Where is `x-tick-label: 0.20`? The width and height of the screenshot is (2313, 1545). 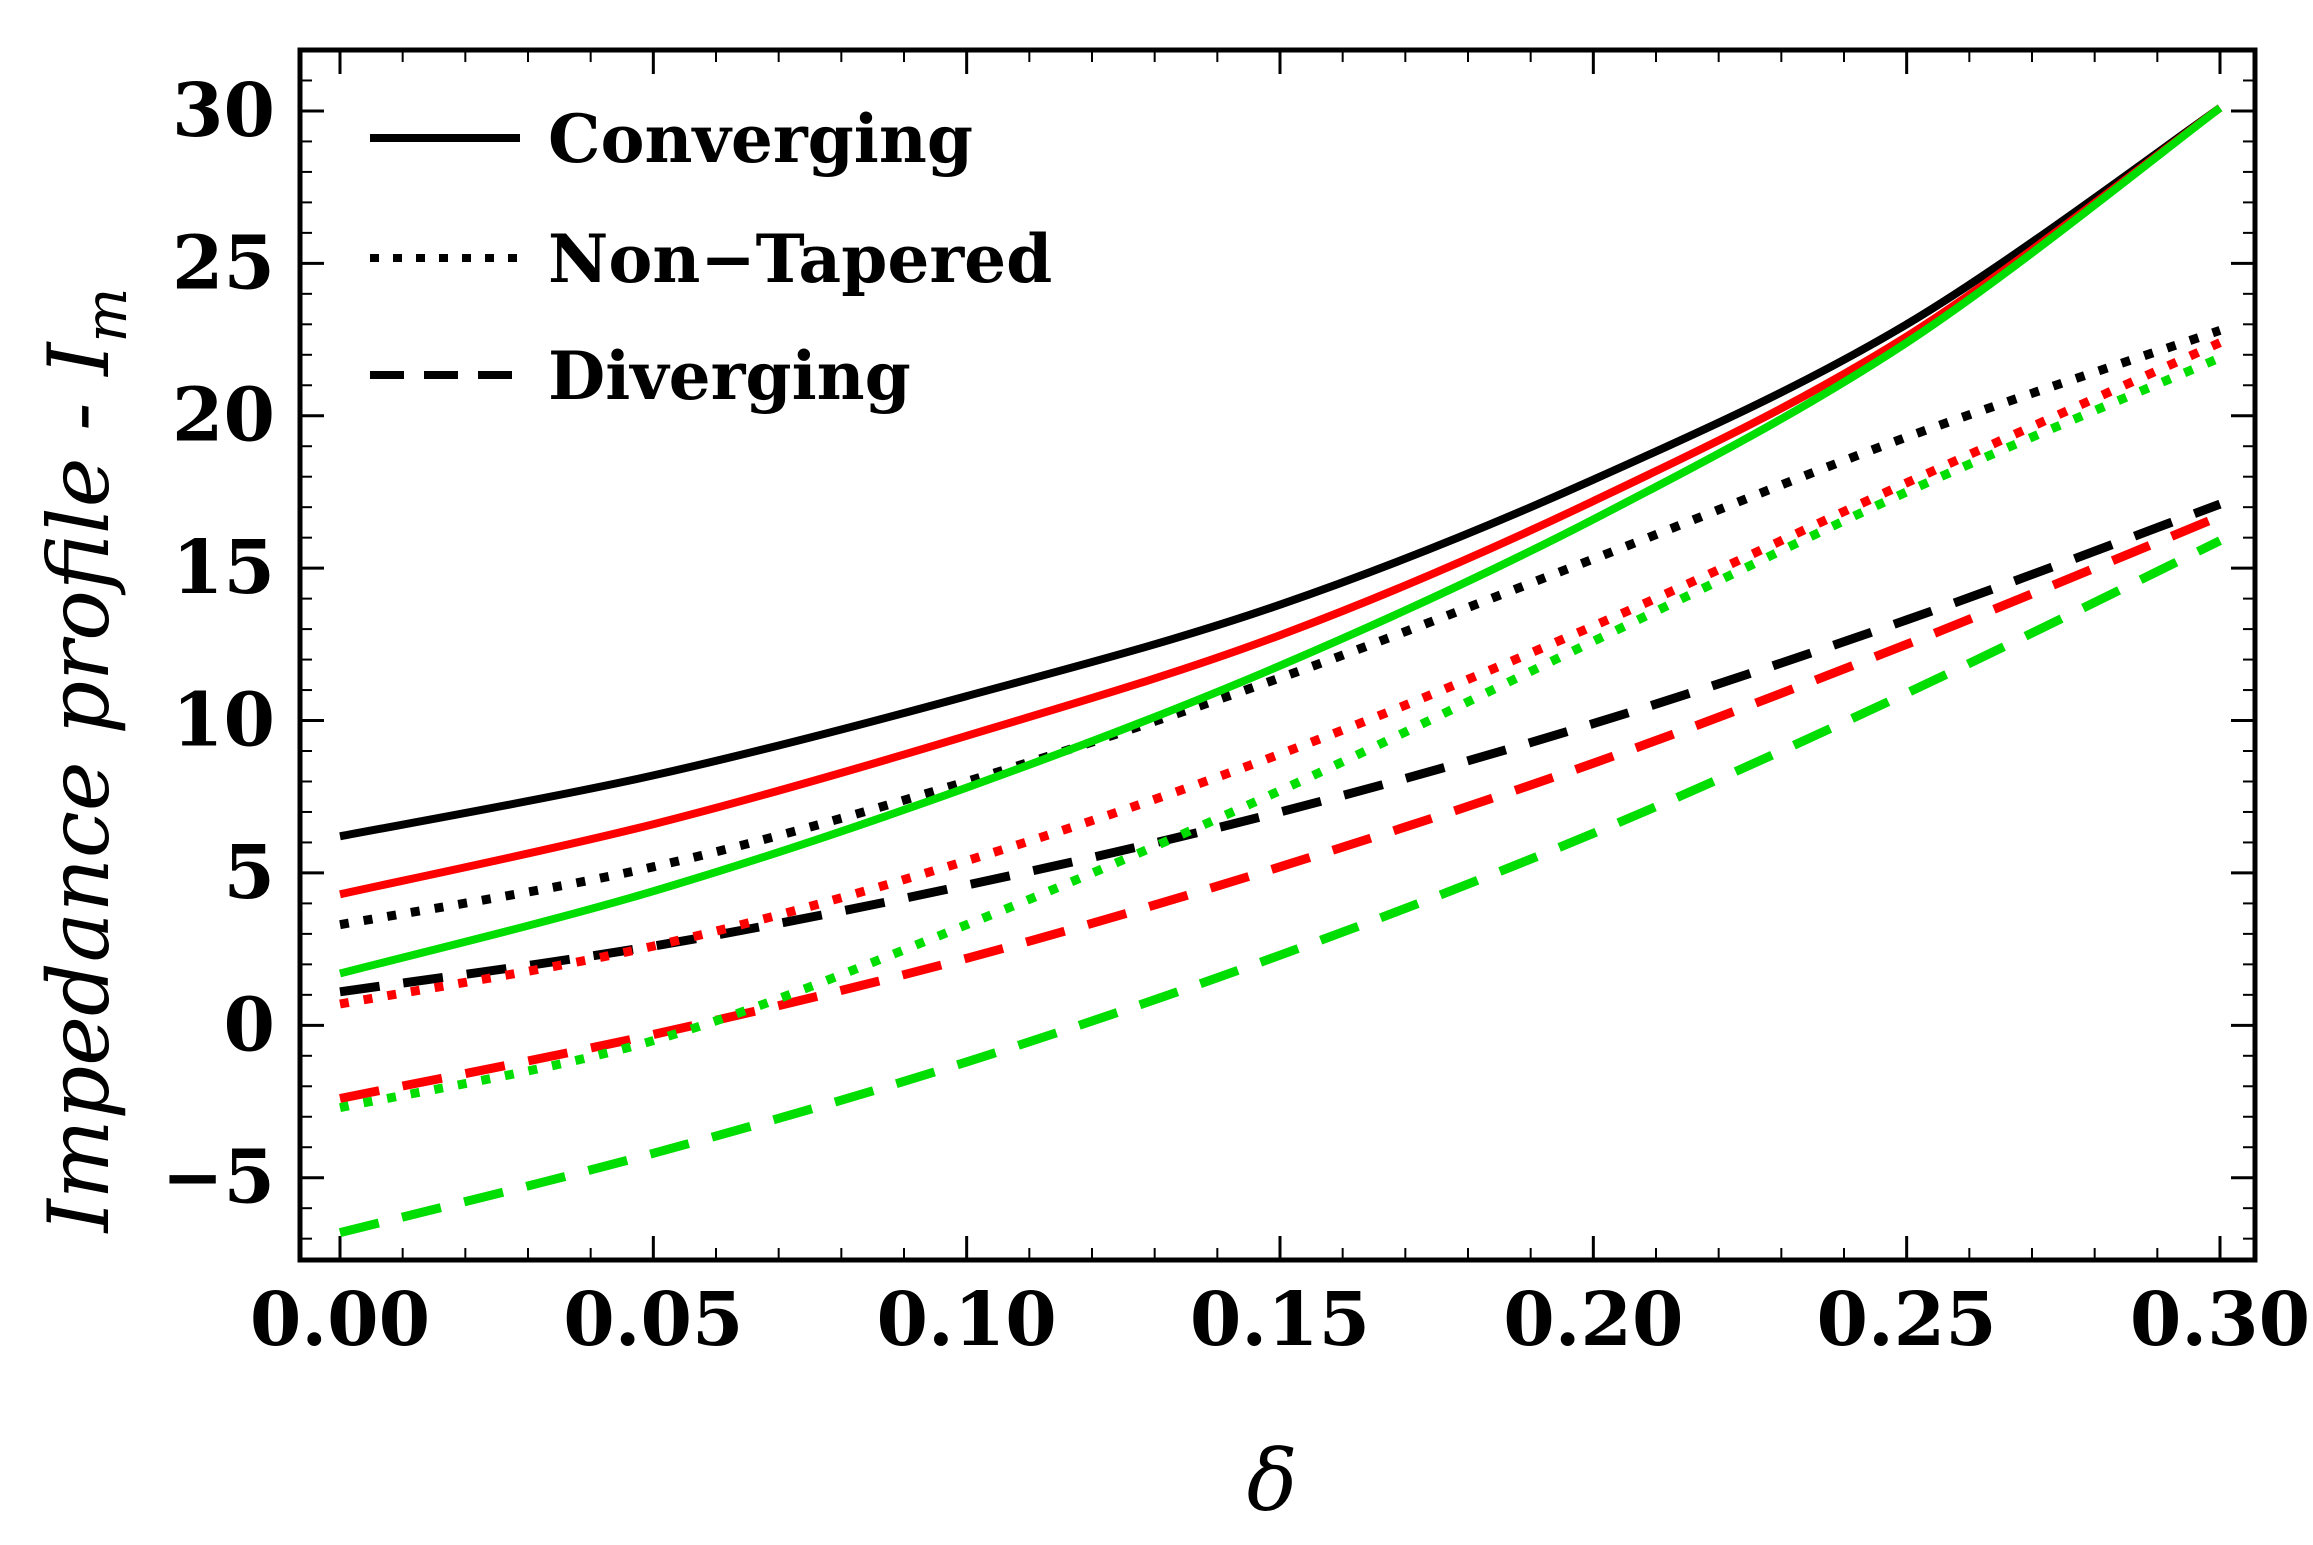 x-tick-label: 0.20 is located at coordinates (1593, 1320).